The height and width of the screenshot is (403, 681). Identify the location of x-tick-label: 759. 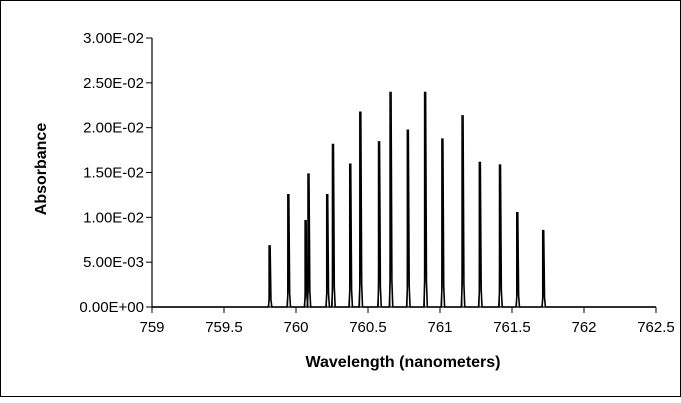
(151, 327).